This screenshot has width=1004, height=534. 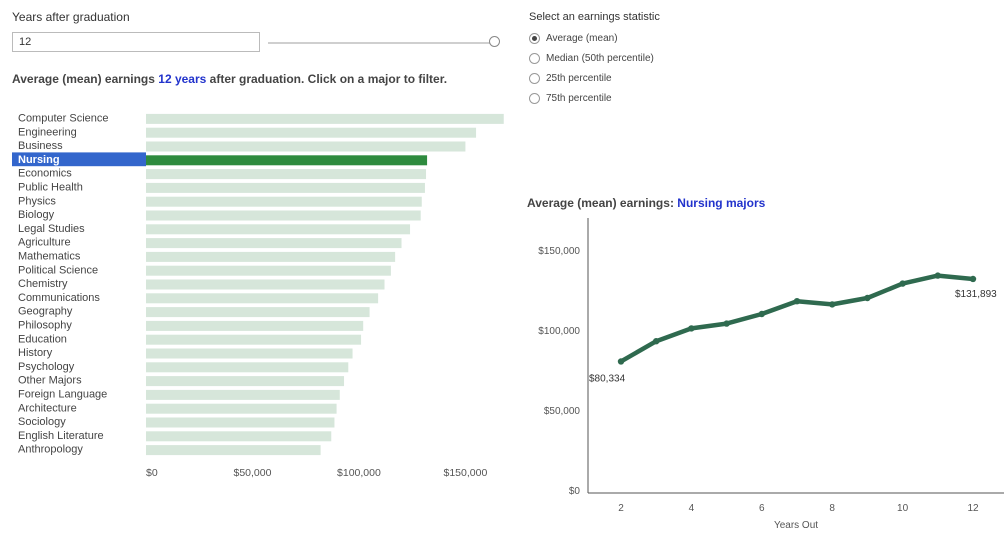 I want to click on years-after-graduation-label: Years after graduation, so click(x=71, y=17).